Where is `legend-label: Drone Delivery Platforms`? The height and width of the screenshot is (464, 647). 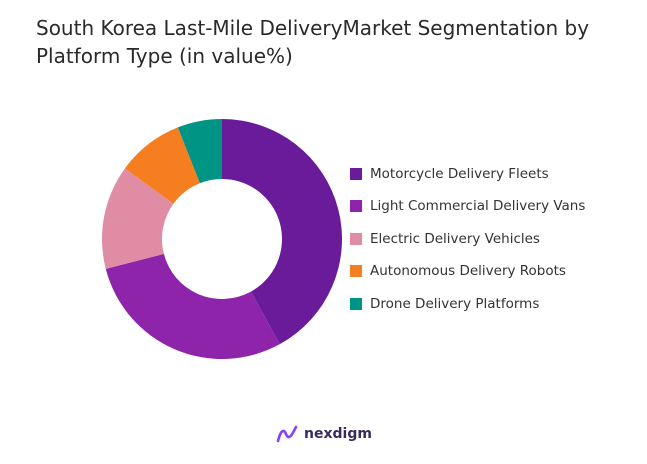 legend-label: Drone Delivery Platforms is located at coordinates (455, 303).